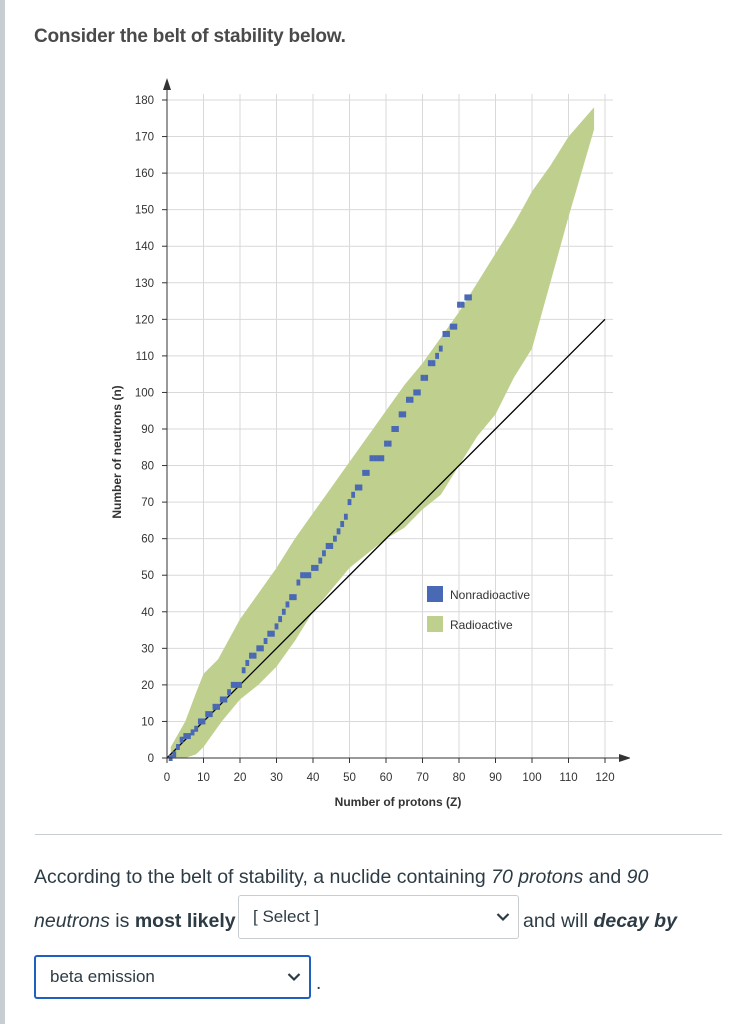 The image size is (739, 1024). Describe the element at coordinates (147, 649) in the screenshot. I see `y-tick-label: 30` at that location.